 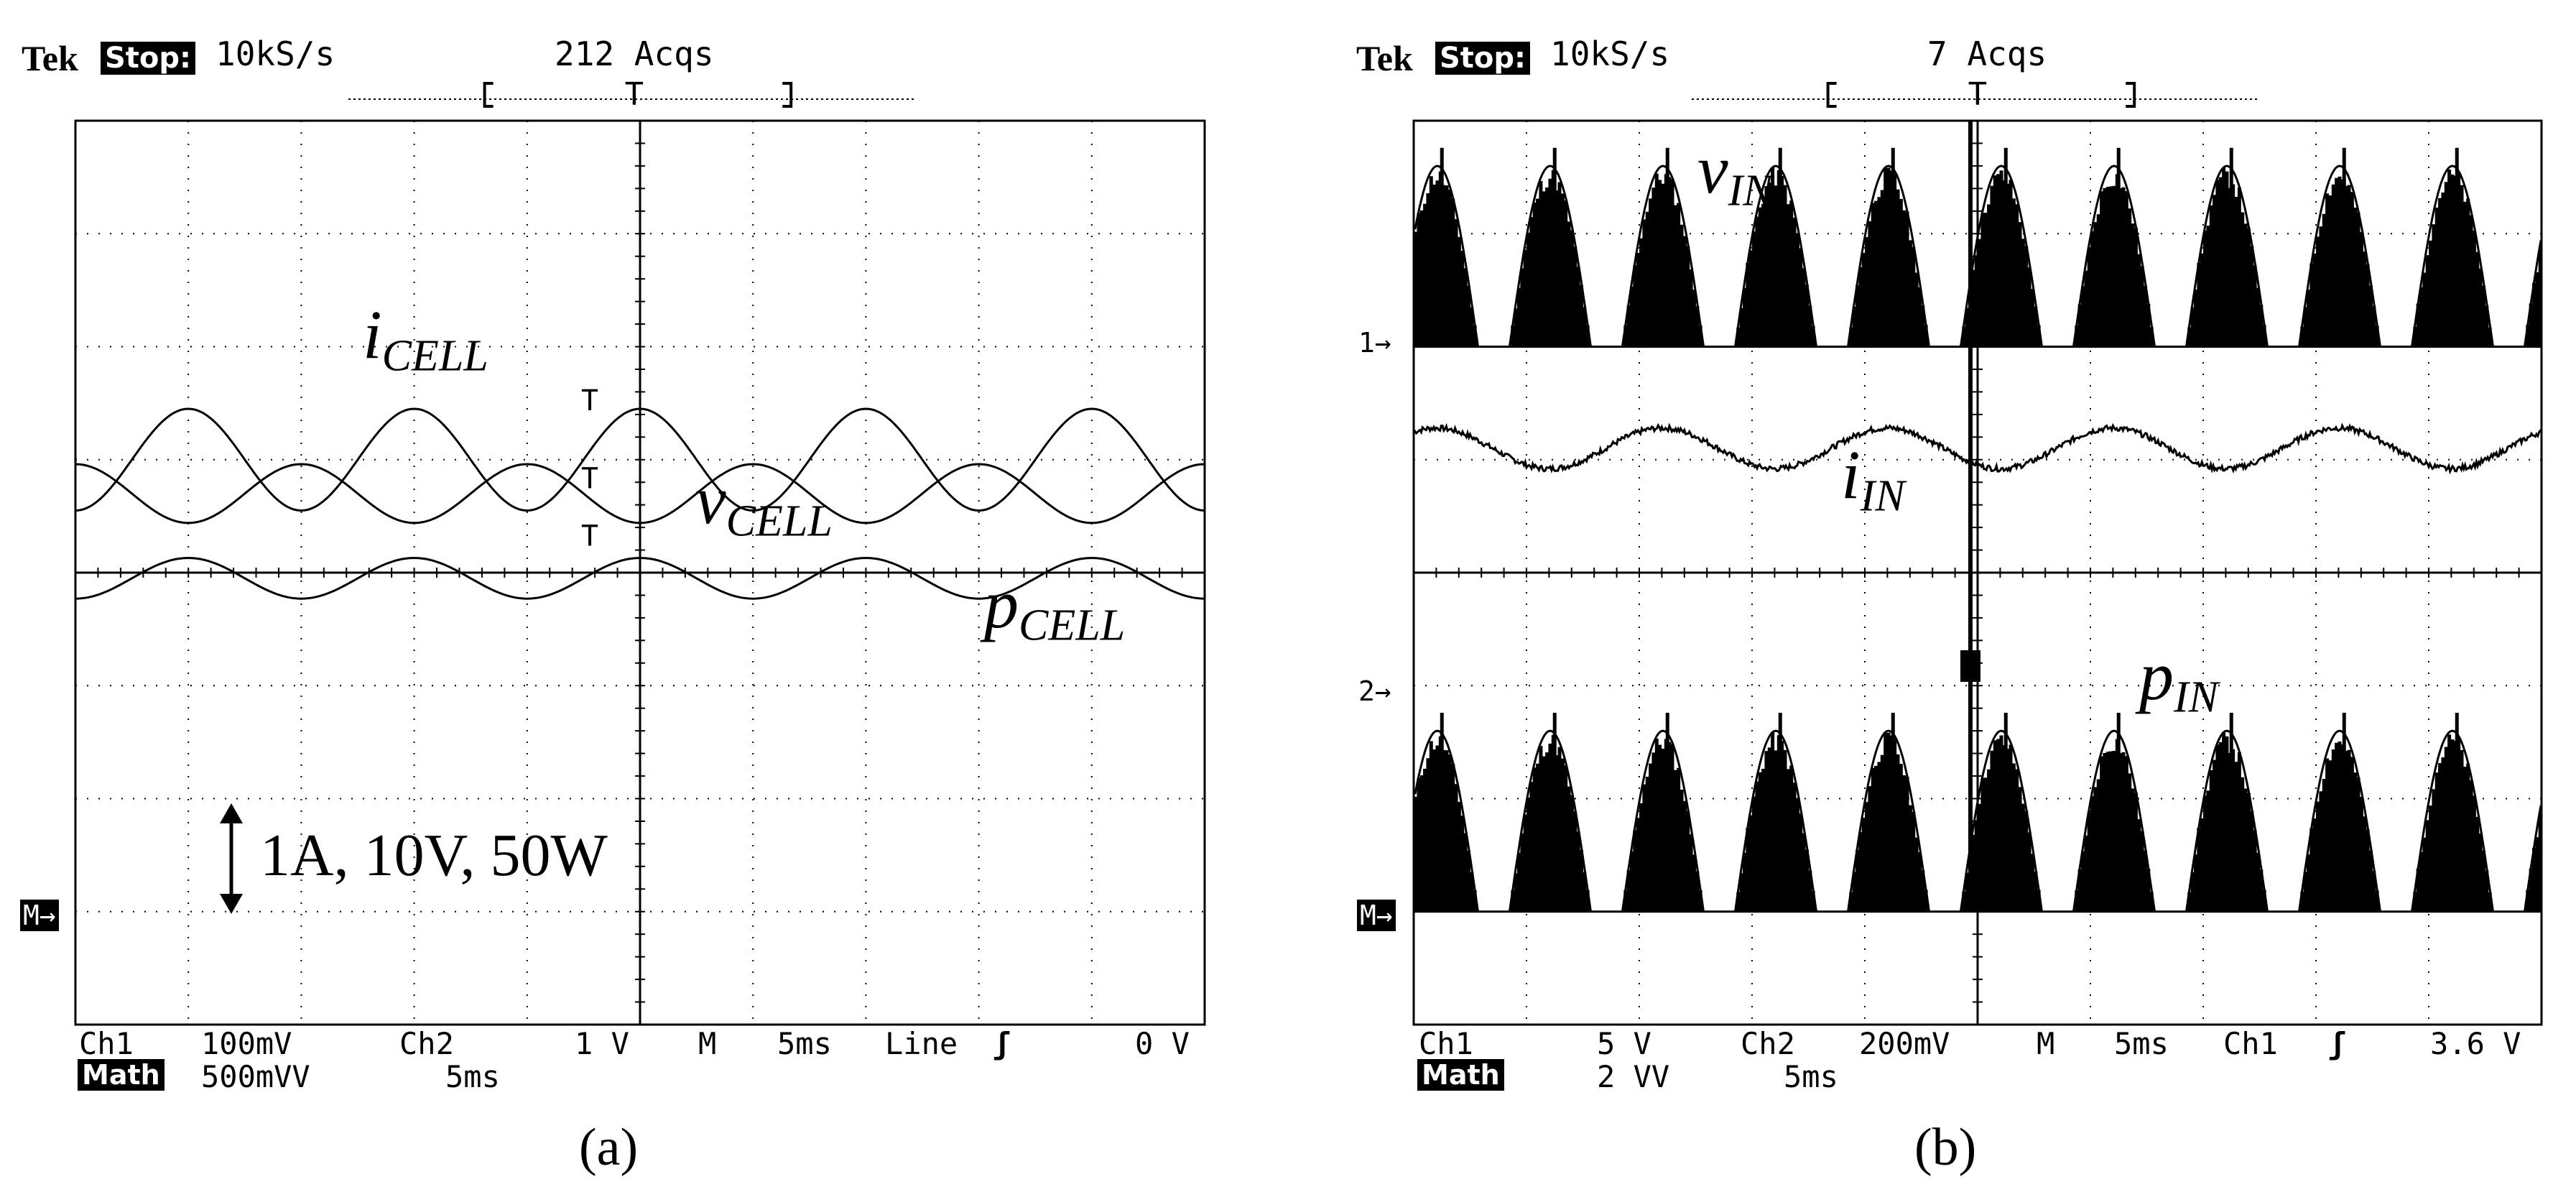 I want to click on math-scale: 2 VV, so click(x=1633, y=1076).